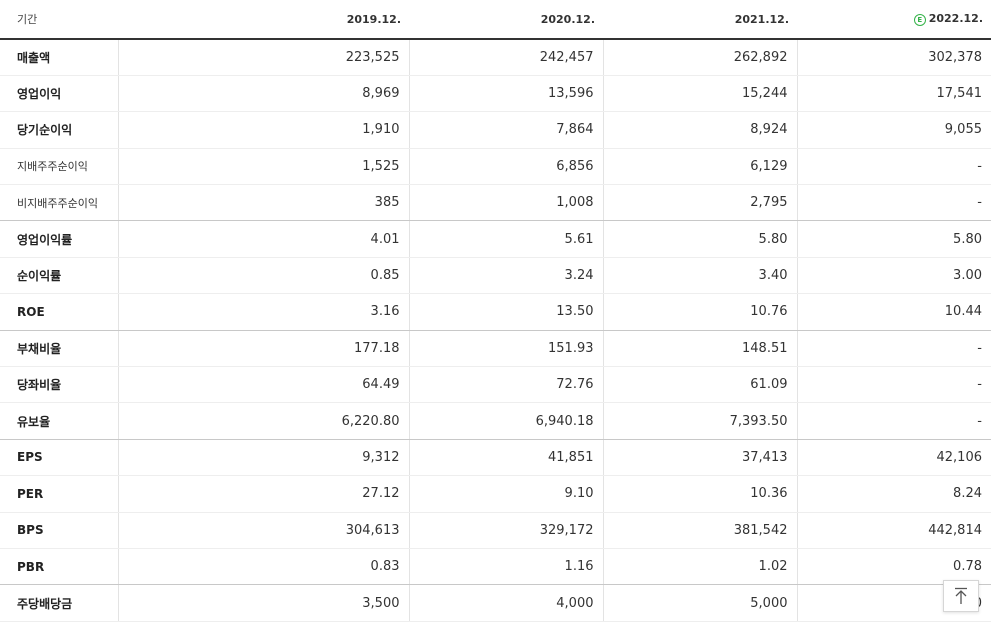 This screenshot has height=622, width=991. What do you see at coordinates (59, 167) in the screenshot?
I see `row-label-controlling-net-income: 지배주주순이익` at bounding box center [59, 167].